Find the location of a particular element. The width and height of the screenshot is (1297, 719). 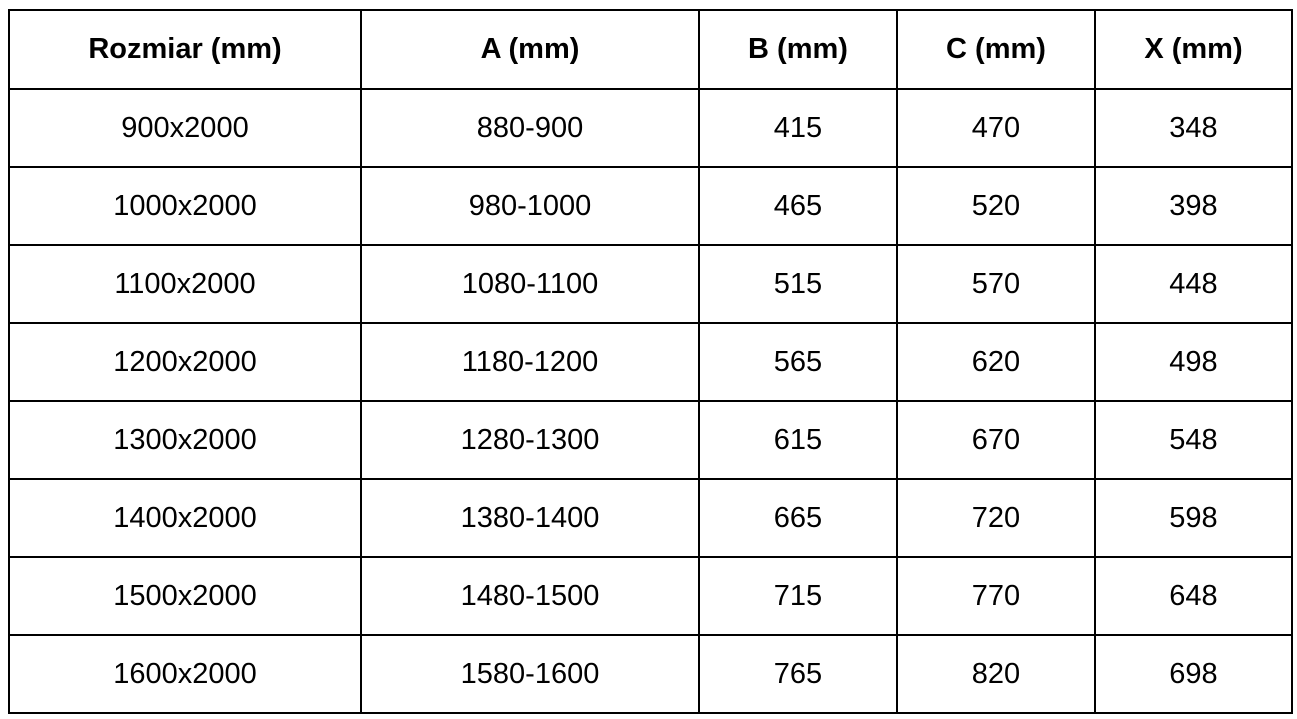

table-cell: 1580-1600 is located at coordinates (530, 674).